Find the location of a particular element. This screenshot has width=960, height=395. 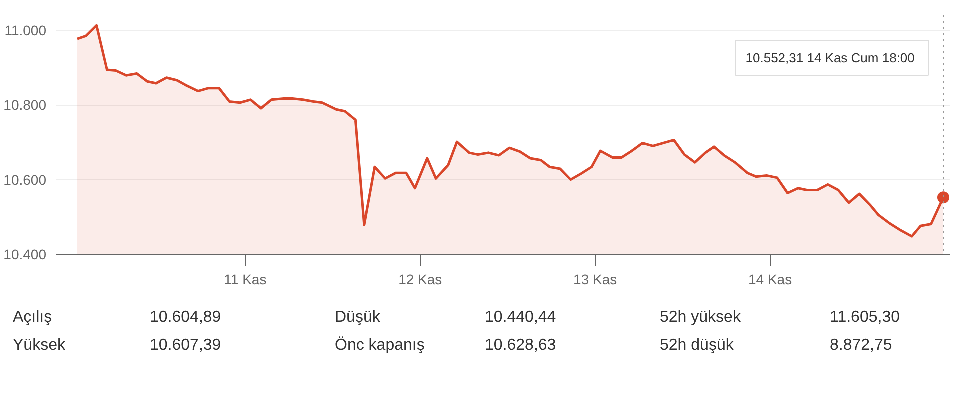

y-tick-label: 10.800 is located at coordinates (25, 105).